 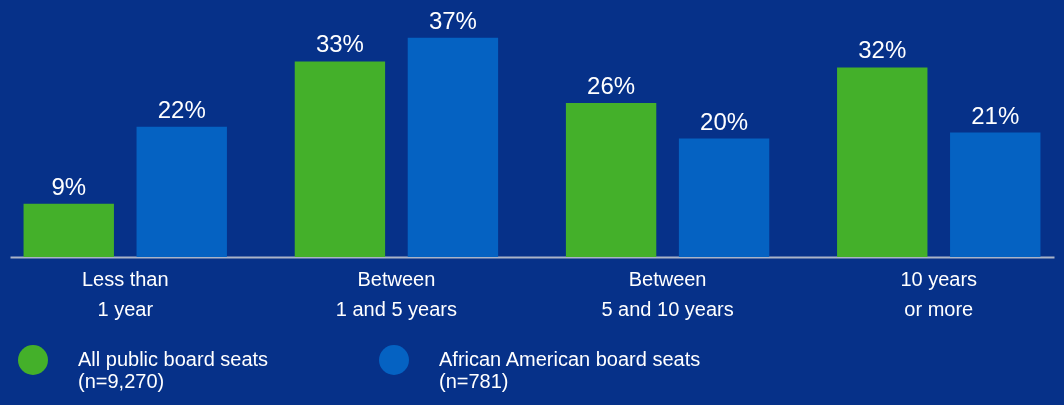 I want to click on legend-label: African American board seats (n=781), so click(x=570, y=370).